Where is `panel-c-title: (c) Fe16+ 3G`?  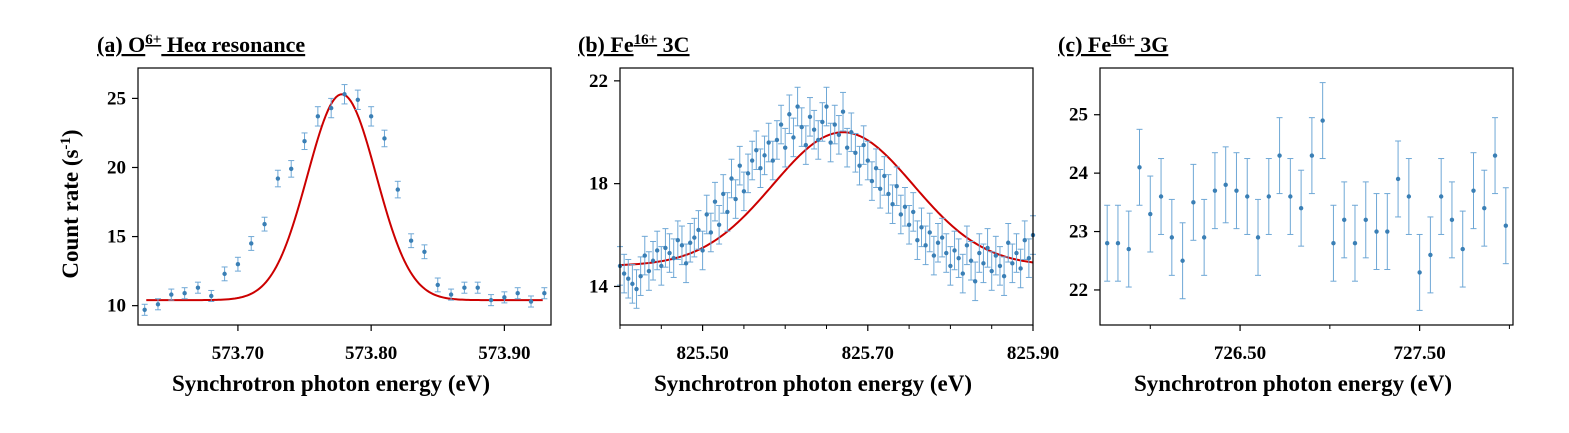
panel-c-title: (c) Fe16+ 3G is located at coordinates (1113, 44).